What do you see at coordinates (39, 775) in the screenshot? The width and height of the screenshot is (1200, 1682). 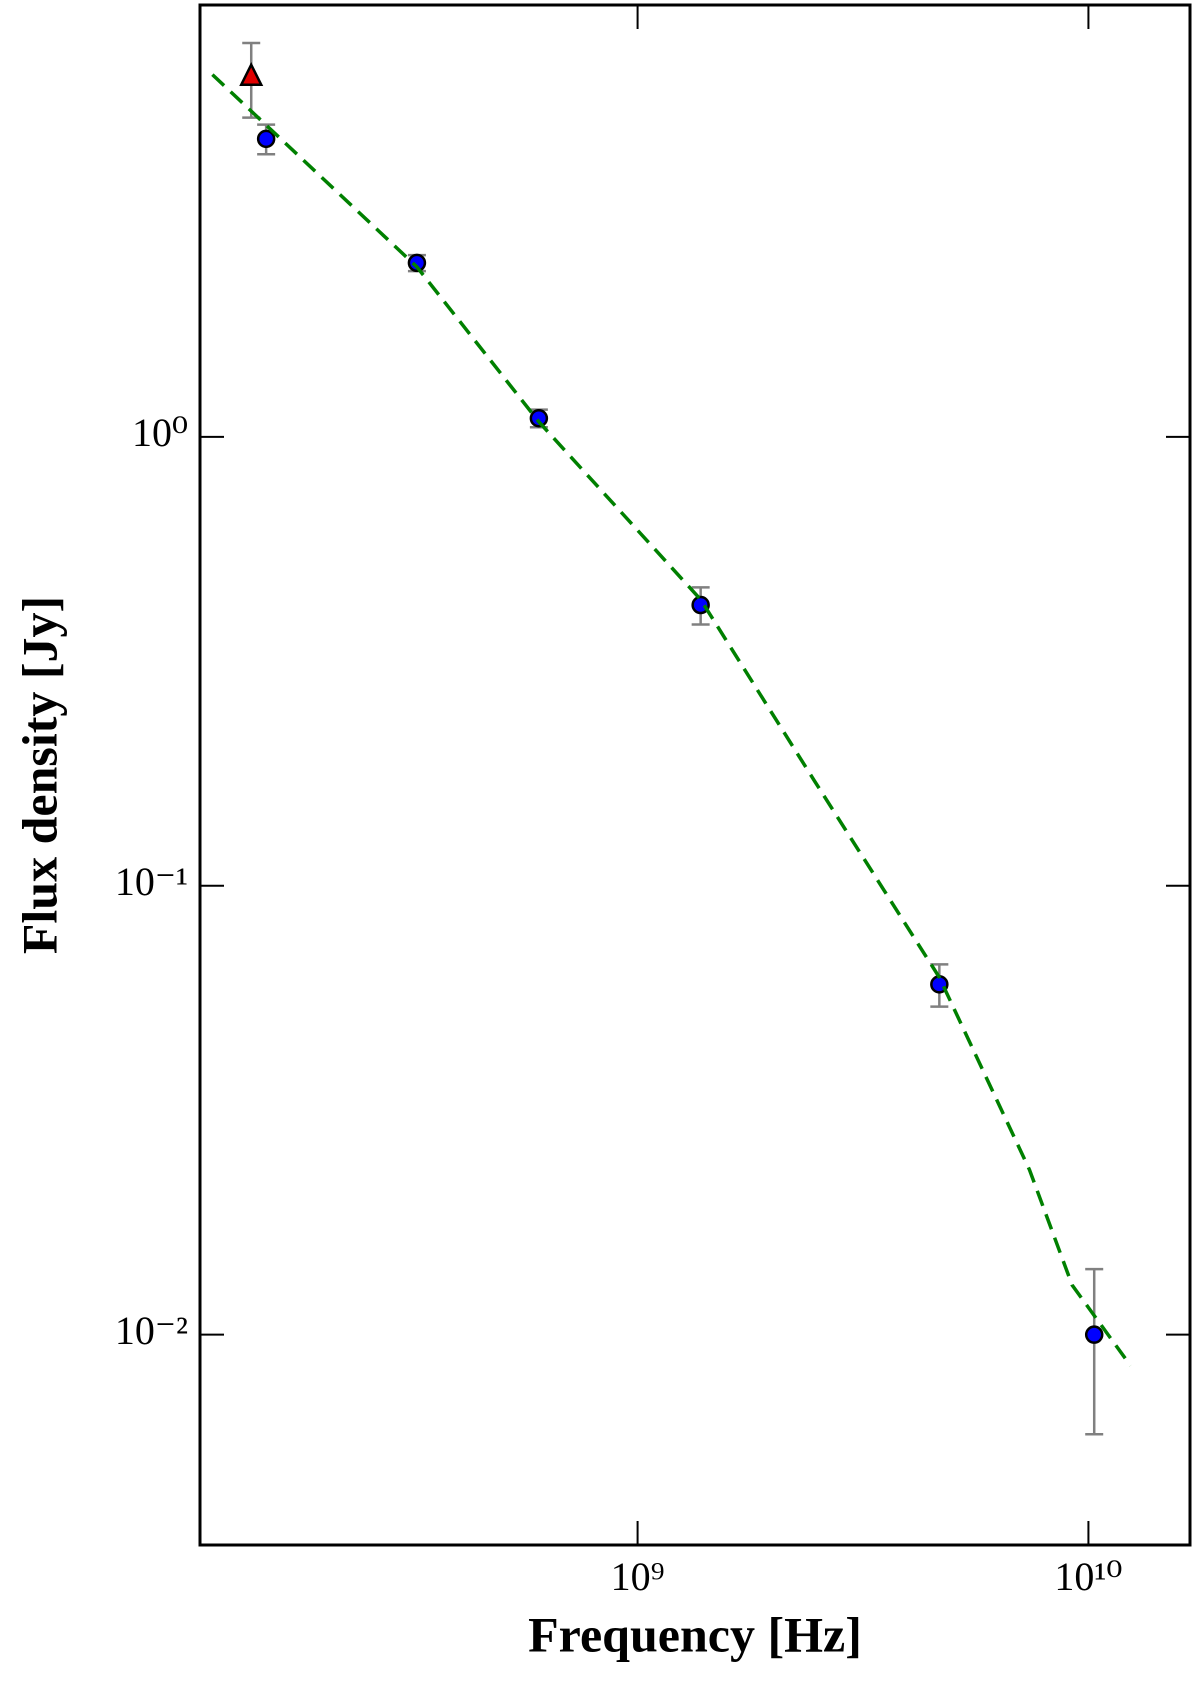 I see `y-axis-label: Flux density [Jy]` at bounding box center [39, 775].